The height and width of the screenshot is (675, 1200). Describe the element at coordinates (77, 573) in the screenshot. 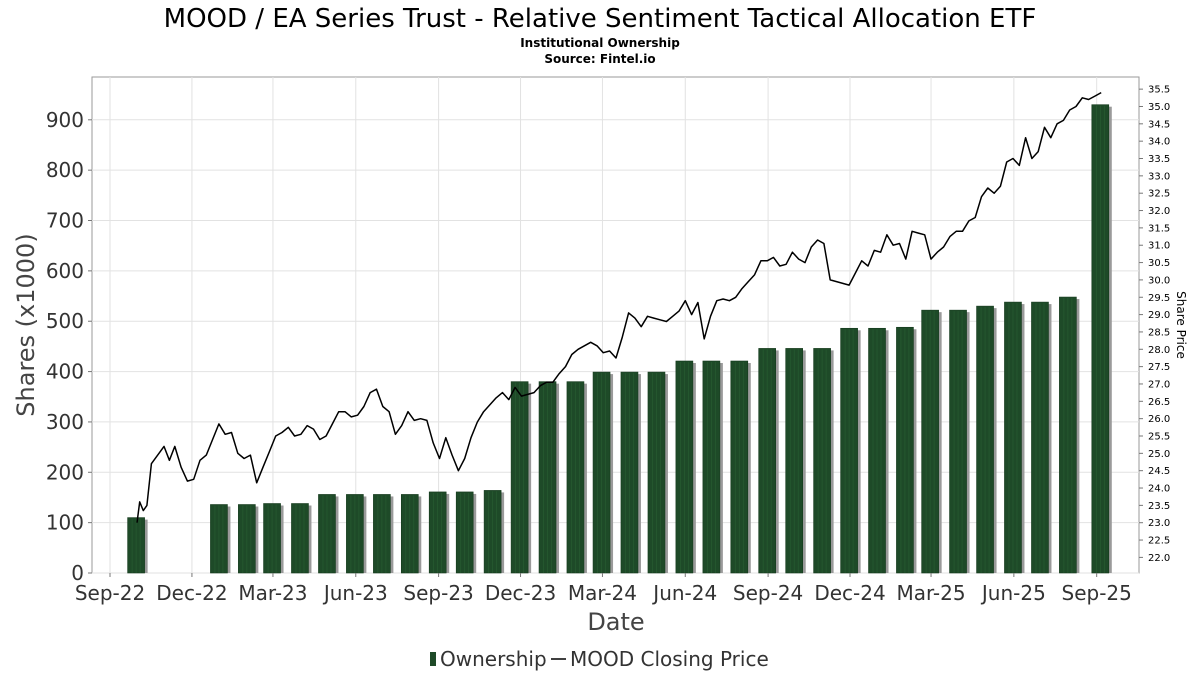

I see `y-axis-tick-label: 0` at that location.